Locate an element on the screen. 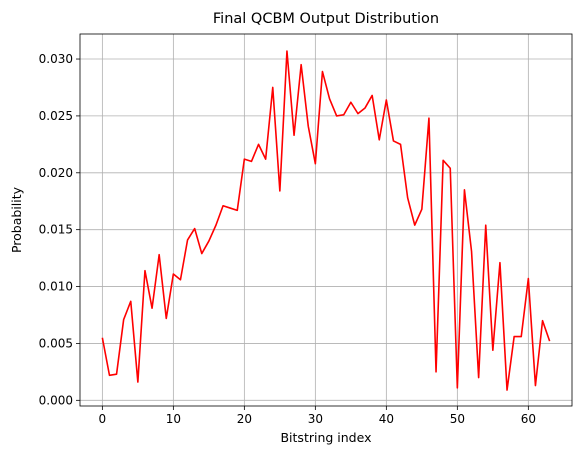 This screenshot has width=584, height=455. y-axis-label: Probability is located at coordinates (16, 219).